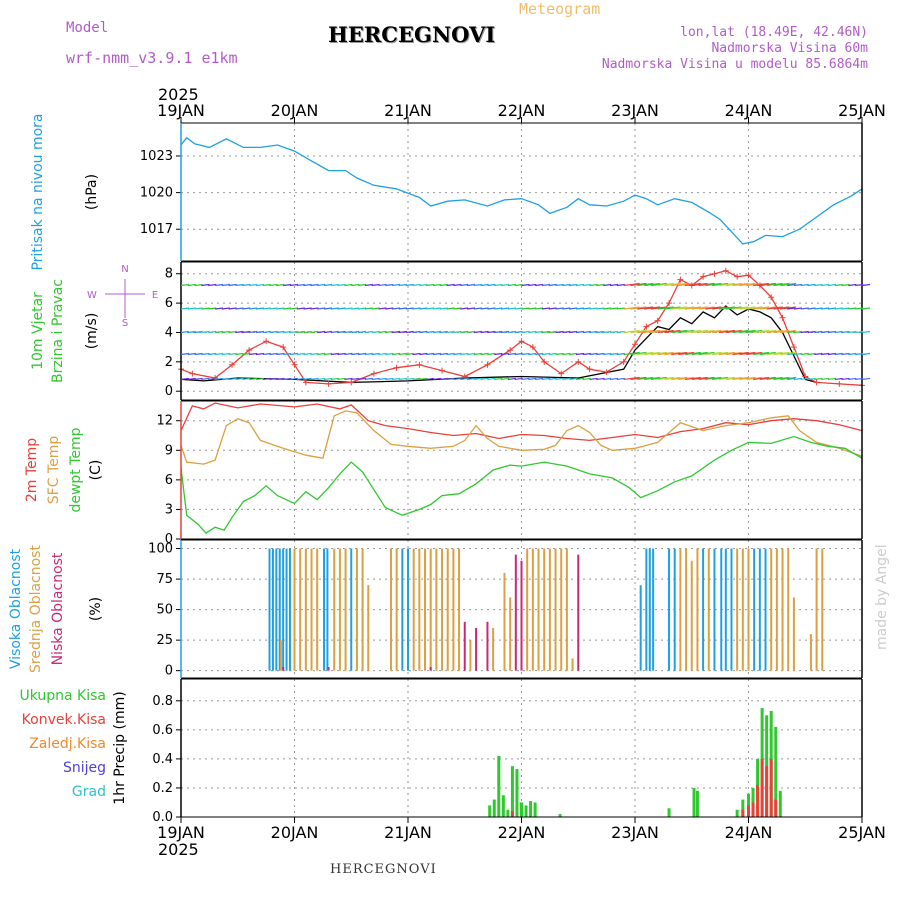 The width and height of the screenshot is (900, 900). What do you see at coordinates (169, 539) in the screenshot?
I see `y-tick-label: 0` at bounding box center [169, 539].